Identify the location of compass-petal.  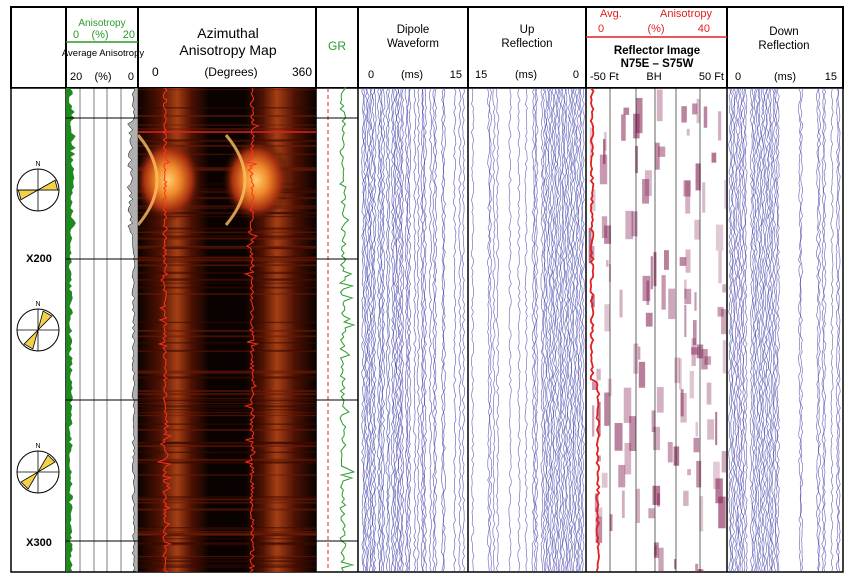
(31, 339).